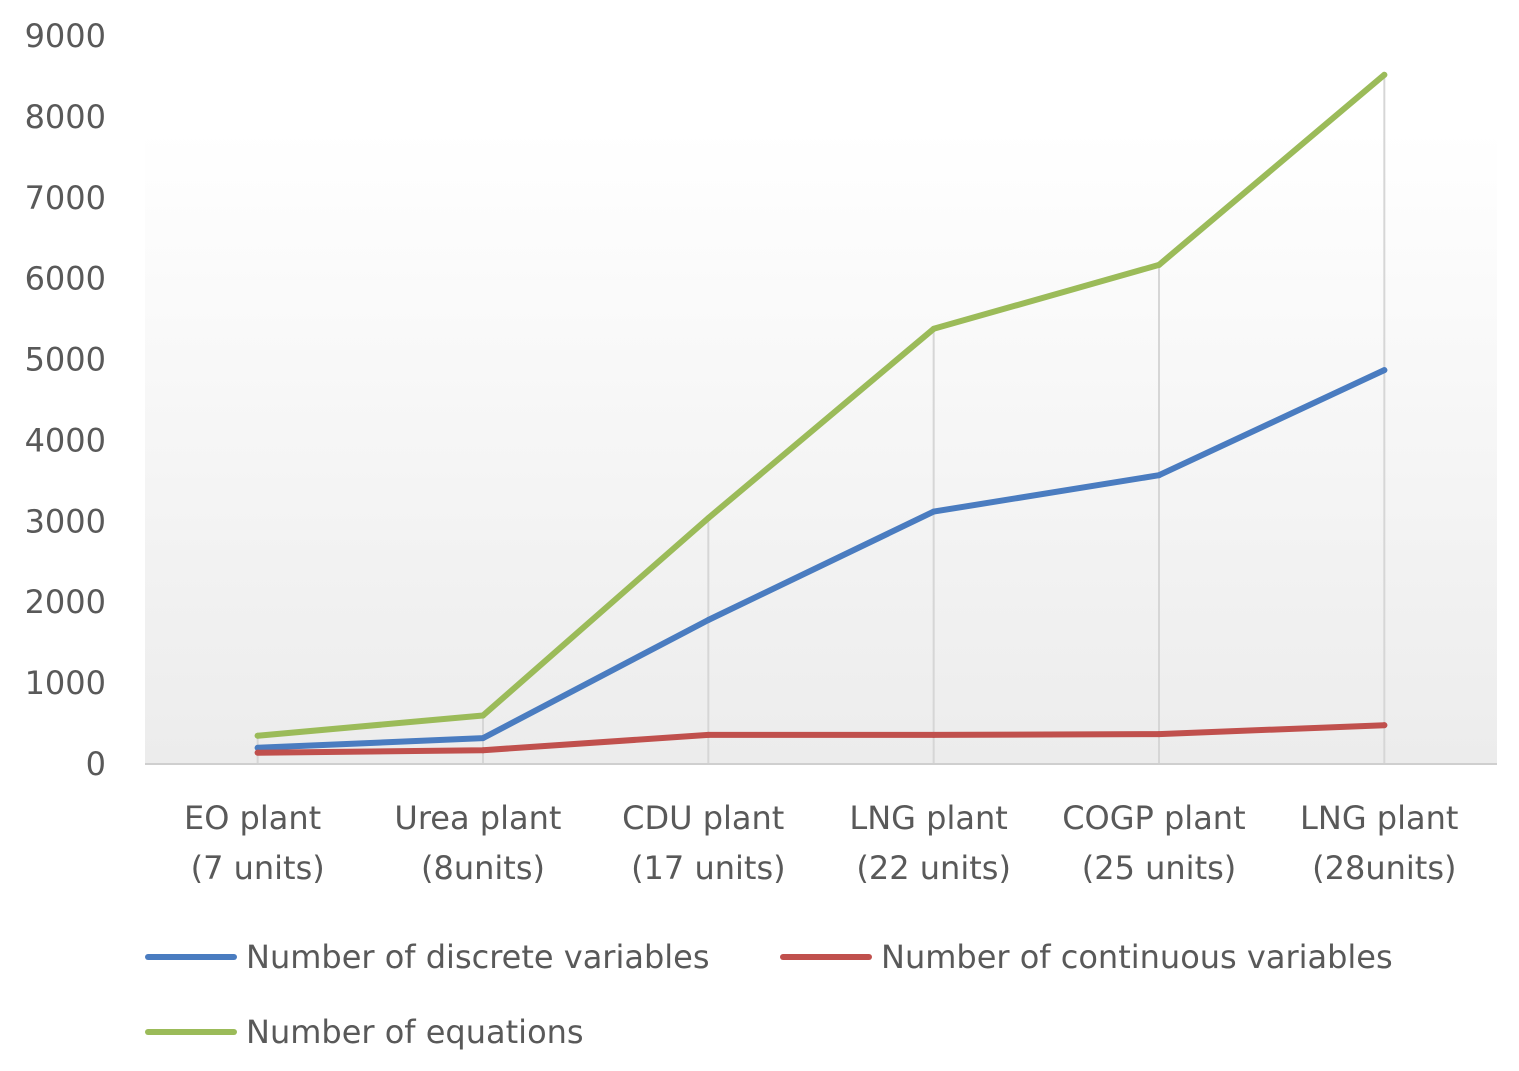 The image size is (1519, 1071). I want to click on x-tick-label: Urea plant (8units), so click(482, 843).